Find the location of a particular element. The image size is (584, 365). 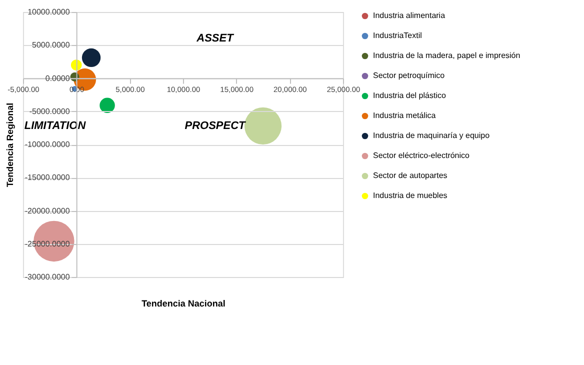

y-tick-label: 10000.0000 is located at coordinates (49, 12).